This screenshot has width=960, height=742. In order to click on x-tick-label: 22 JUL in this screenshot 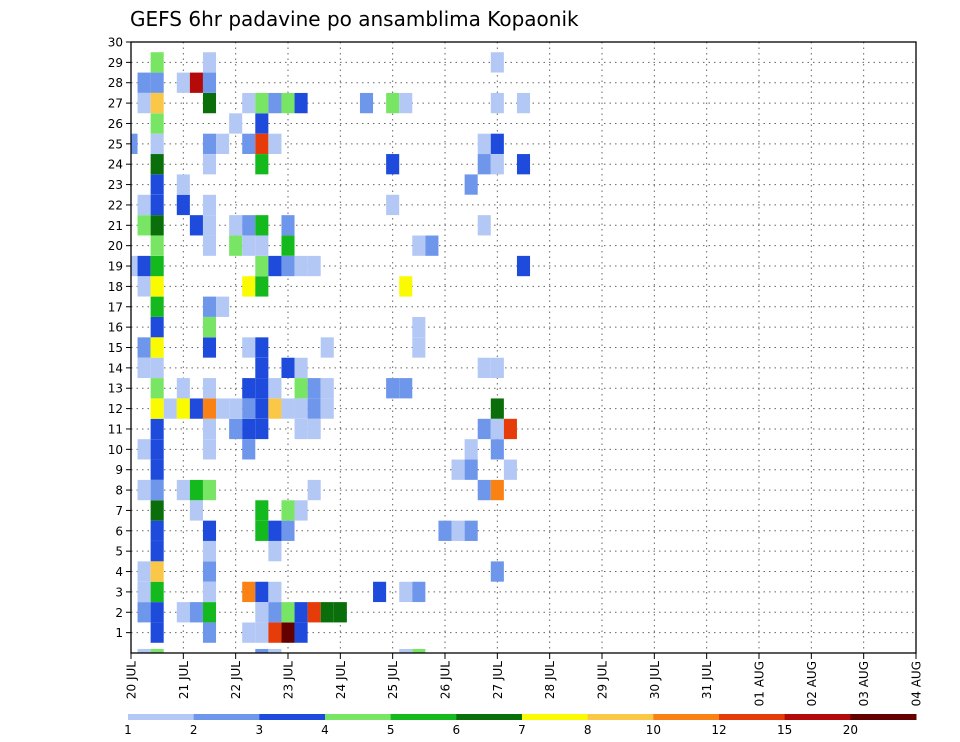, I will do `click(236, 680)`.